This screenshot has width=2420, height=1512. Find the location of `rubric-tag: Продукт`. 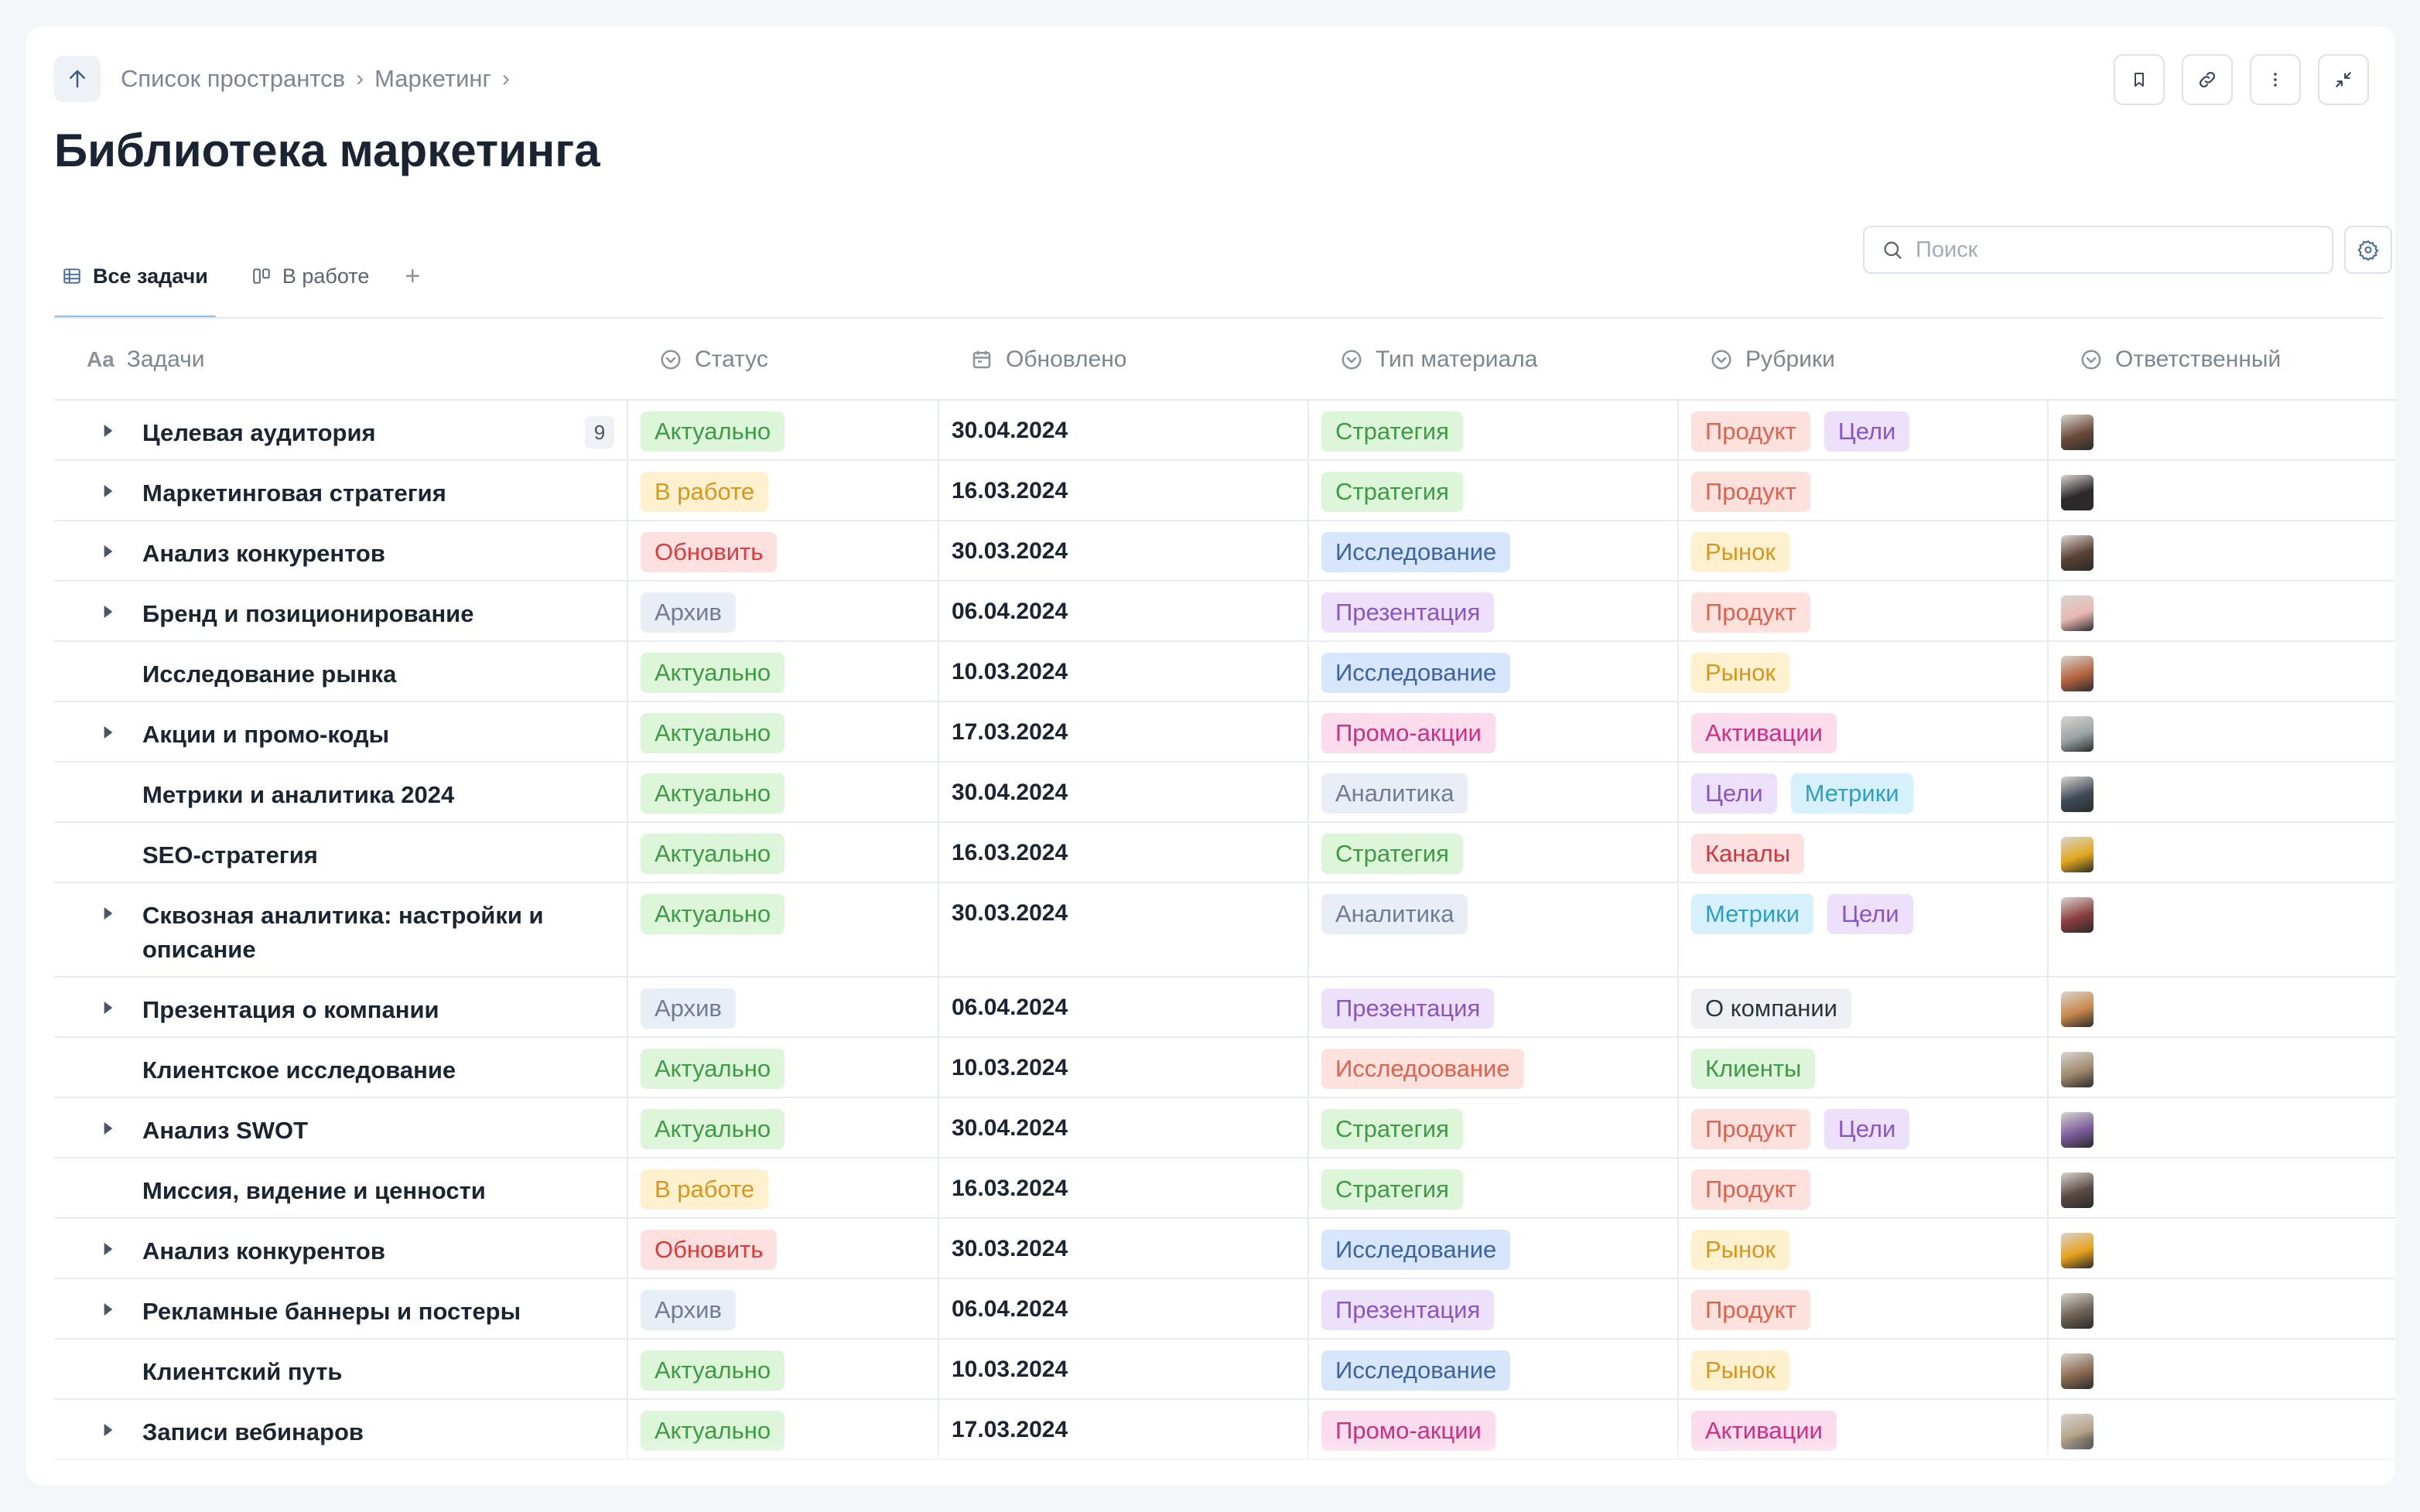

rubric-tag: Продукт is located at coordinates (1751, 1310).